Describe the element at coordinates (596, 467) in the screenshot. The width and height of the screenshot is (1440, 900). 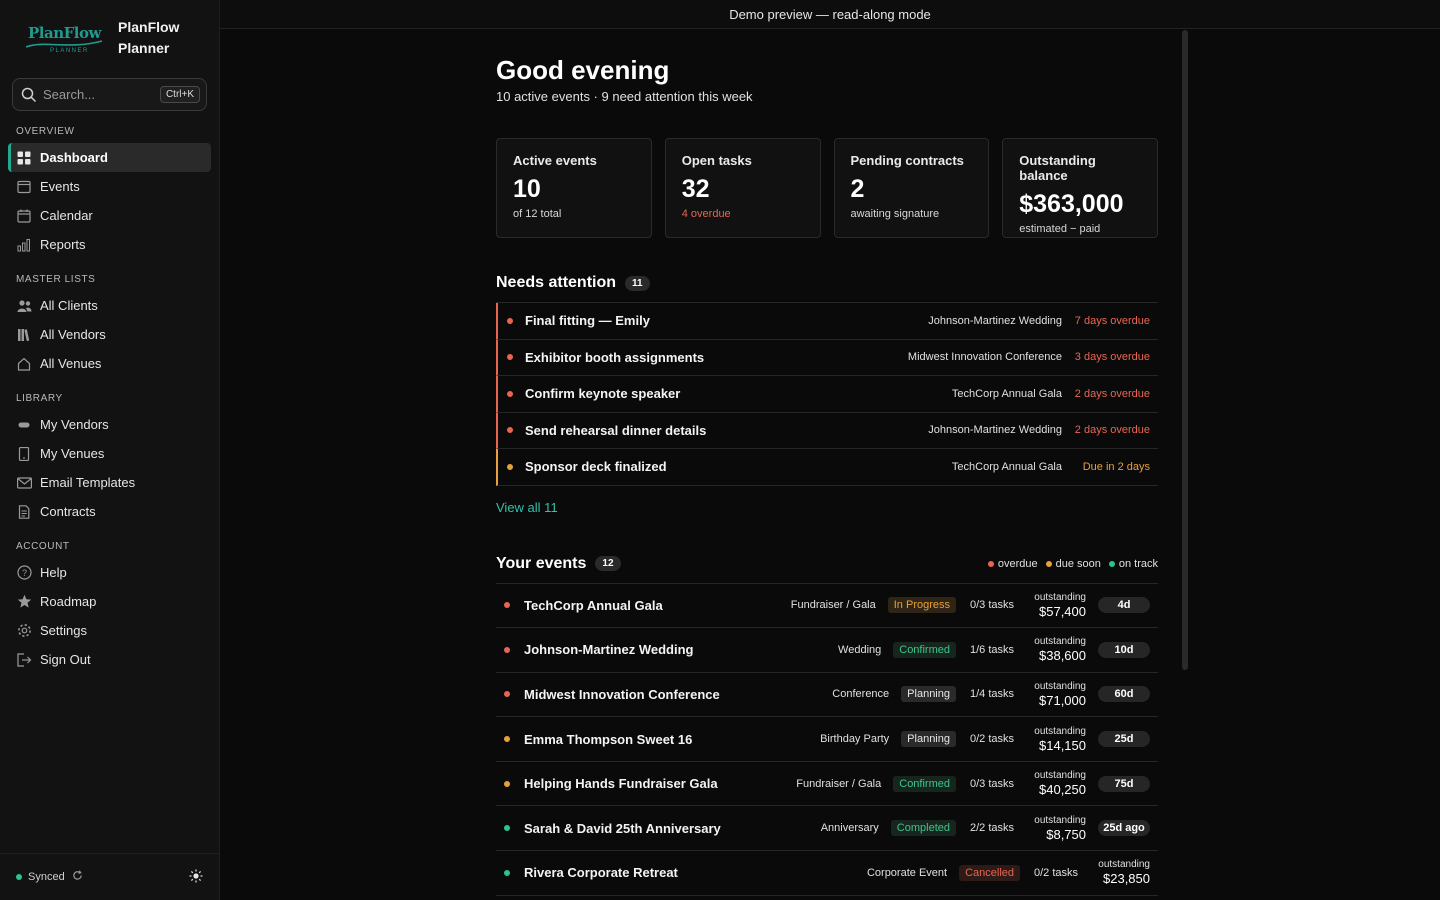
I see `task-name: Sponsor deck finalized` at that location.